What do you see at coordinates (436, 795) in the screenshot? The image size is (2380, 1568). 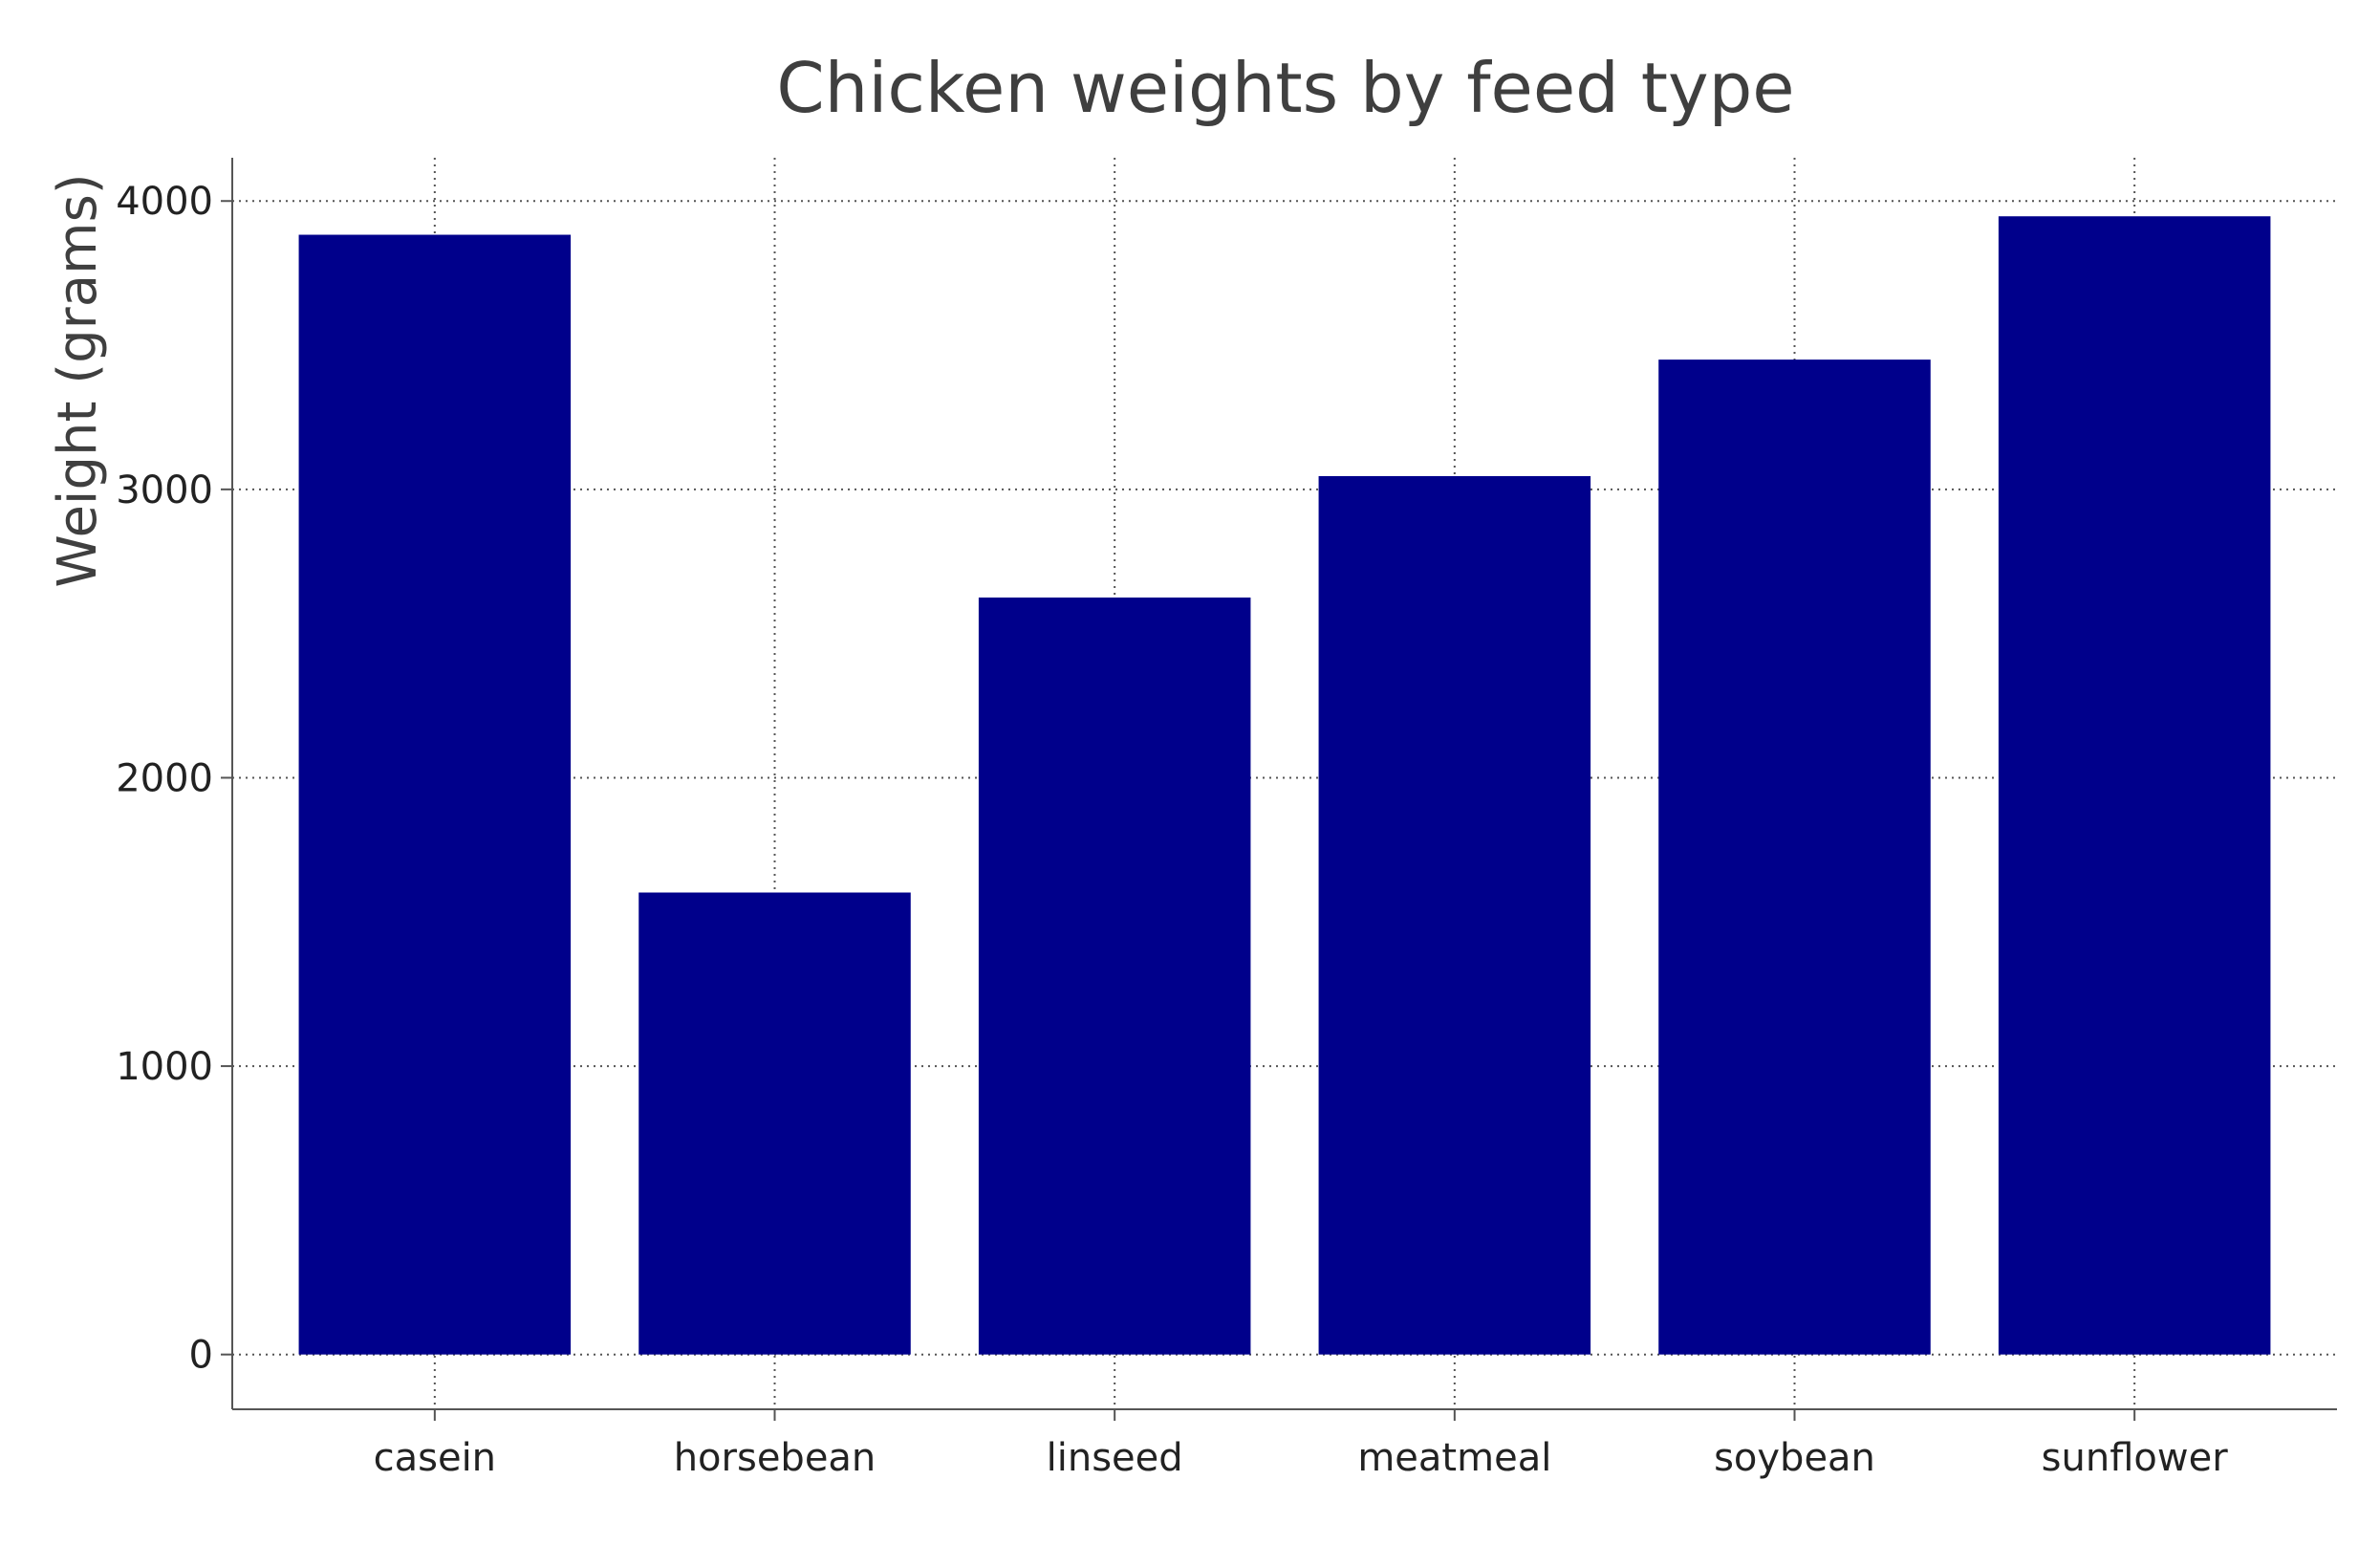 I see `bar-casein` at bounding box center [436, 795].